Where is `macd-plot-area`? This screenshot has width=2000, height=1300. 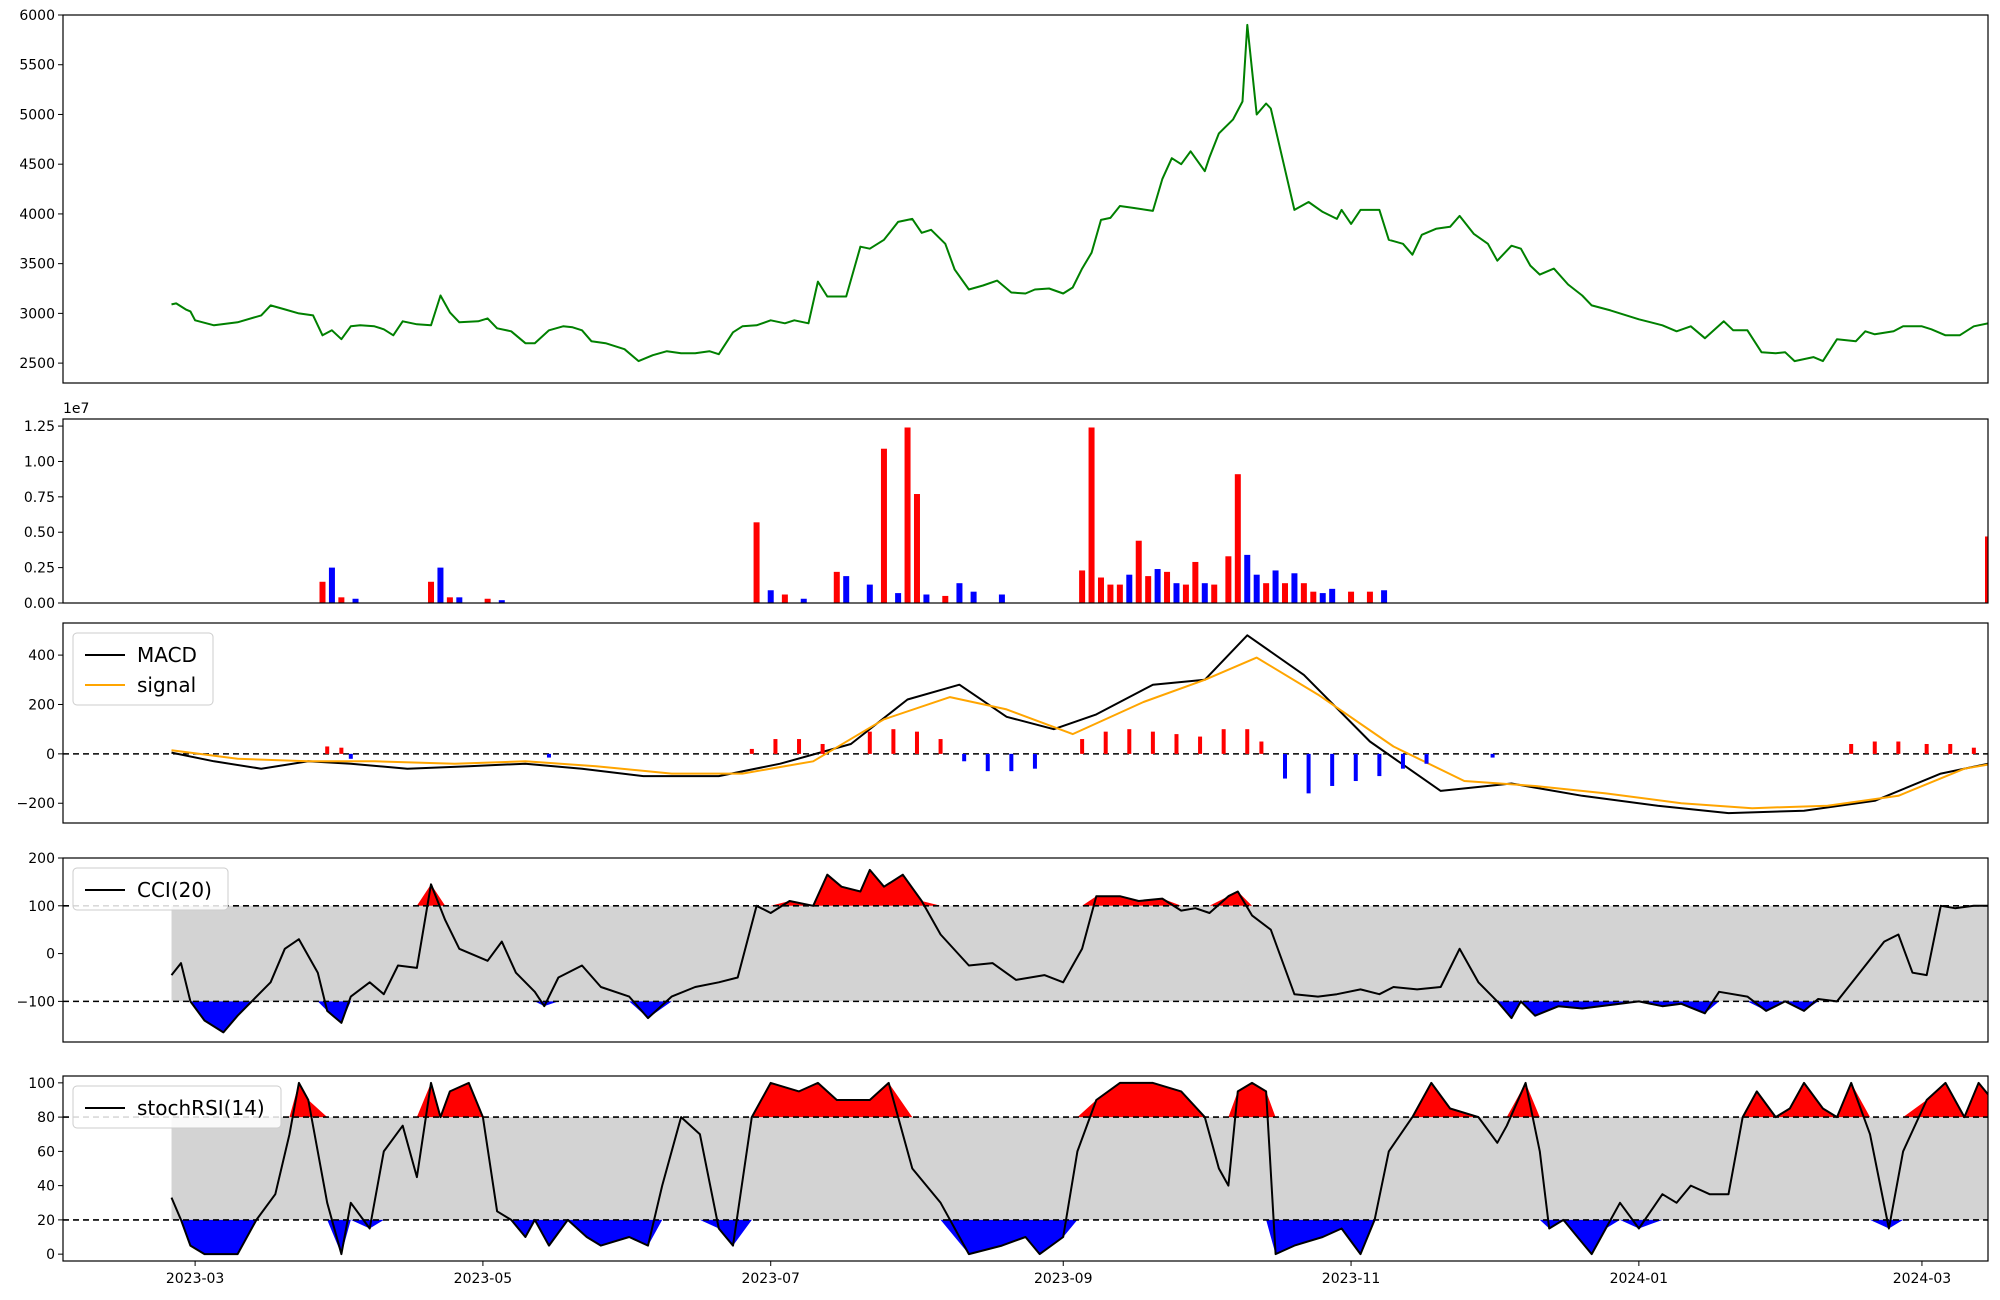 macd-plot-area is located at coordinates (1025, 724).